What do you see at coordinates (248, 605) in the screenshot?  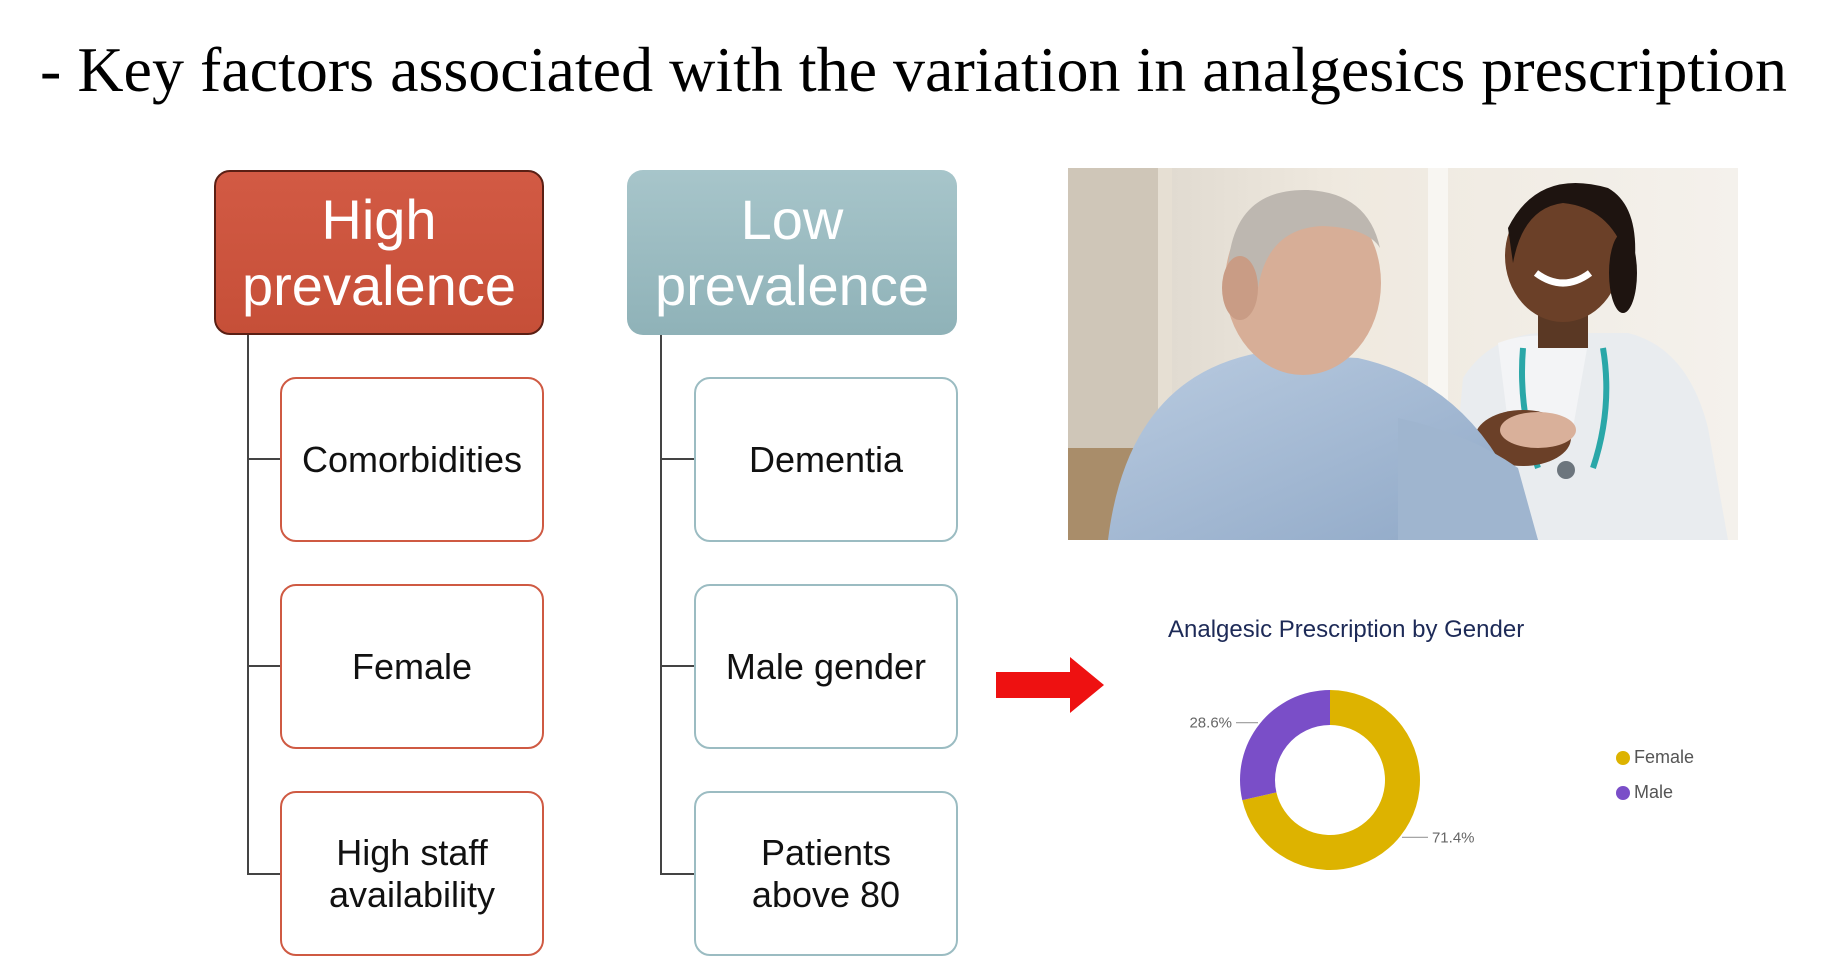 I see `high-tree-connector` at bounding box center [248, 605].